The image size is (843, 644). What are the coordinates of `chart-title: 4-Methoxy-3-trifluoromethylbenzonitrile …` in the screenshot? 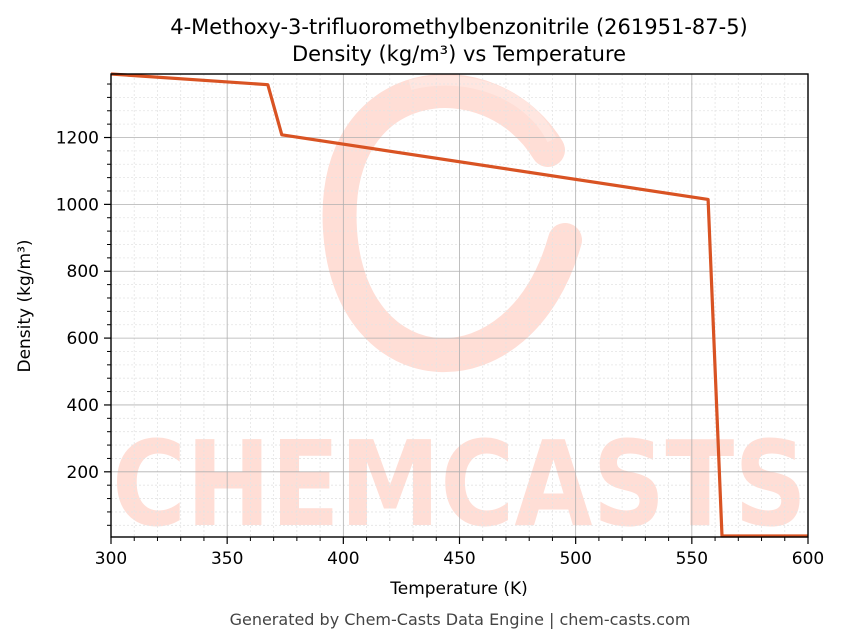 It's located at (459, 27).